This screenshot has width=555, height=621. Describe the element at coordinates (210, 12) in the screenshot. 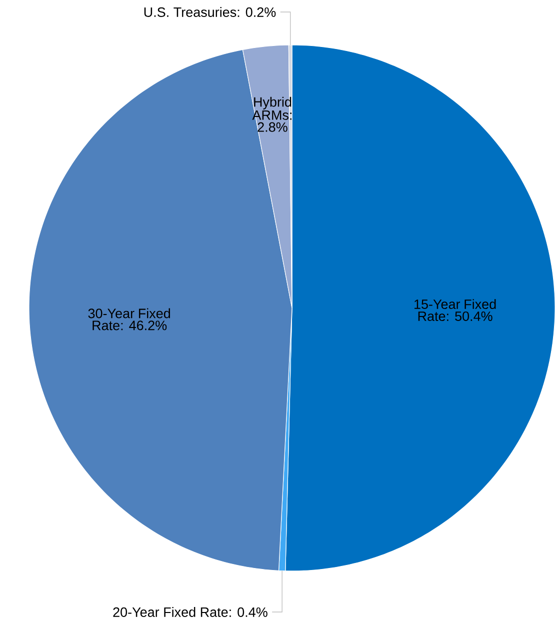

I see `slice-label: U.S. Treasuries: 0.2%` at that location.